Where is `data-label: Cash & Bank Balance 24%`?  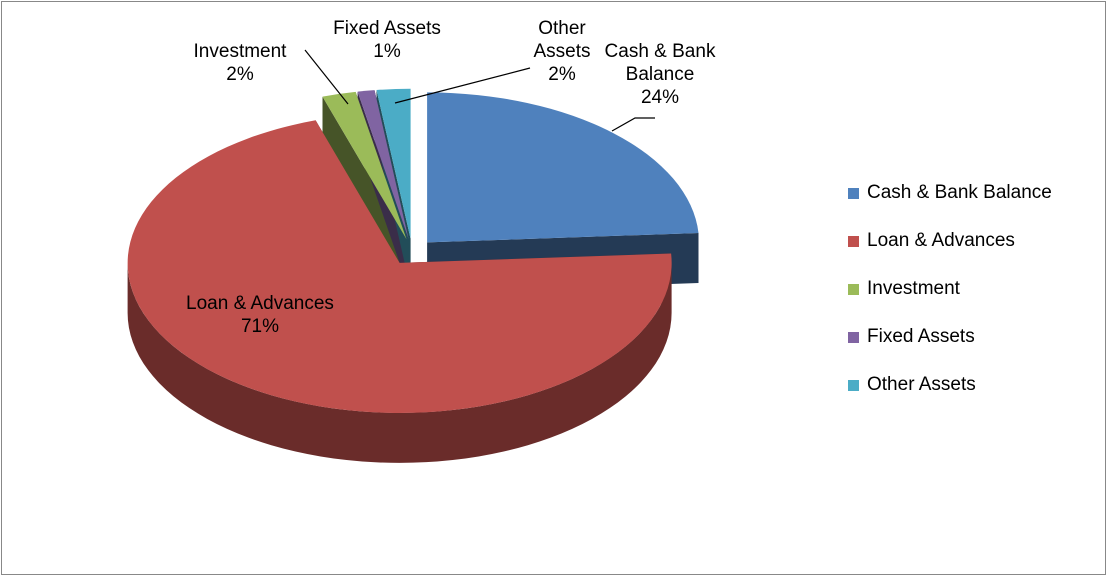 data-label: Cash & Bank Balance 24% is located at coordinates (660, 74).